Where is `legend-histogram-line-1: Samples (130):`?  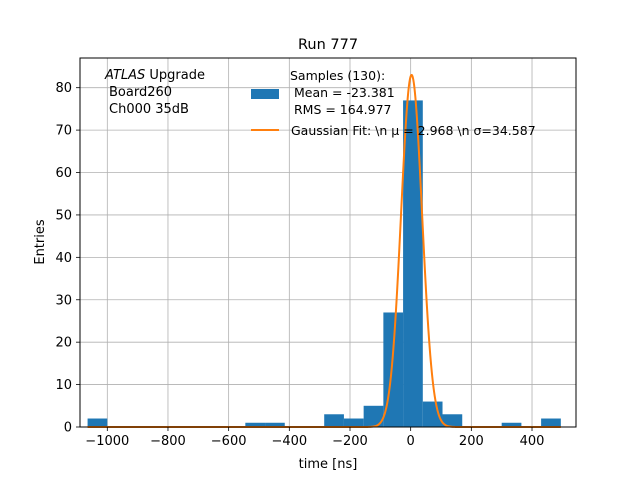 legend-histogram-line-1: Samples (130): is located at coordinates (337, 75).